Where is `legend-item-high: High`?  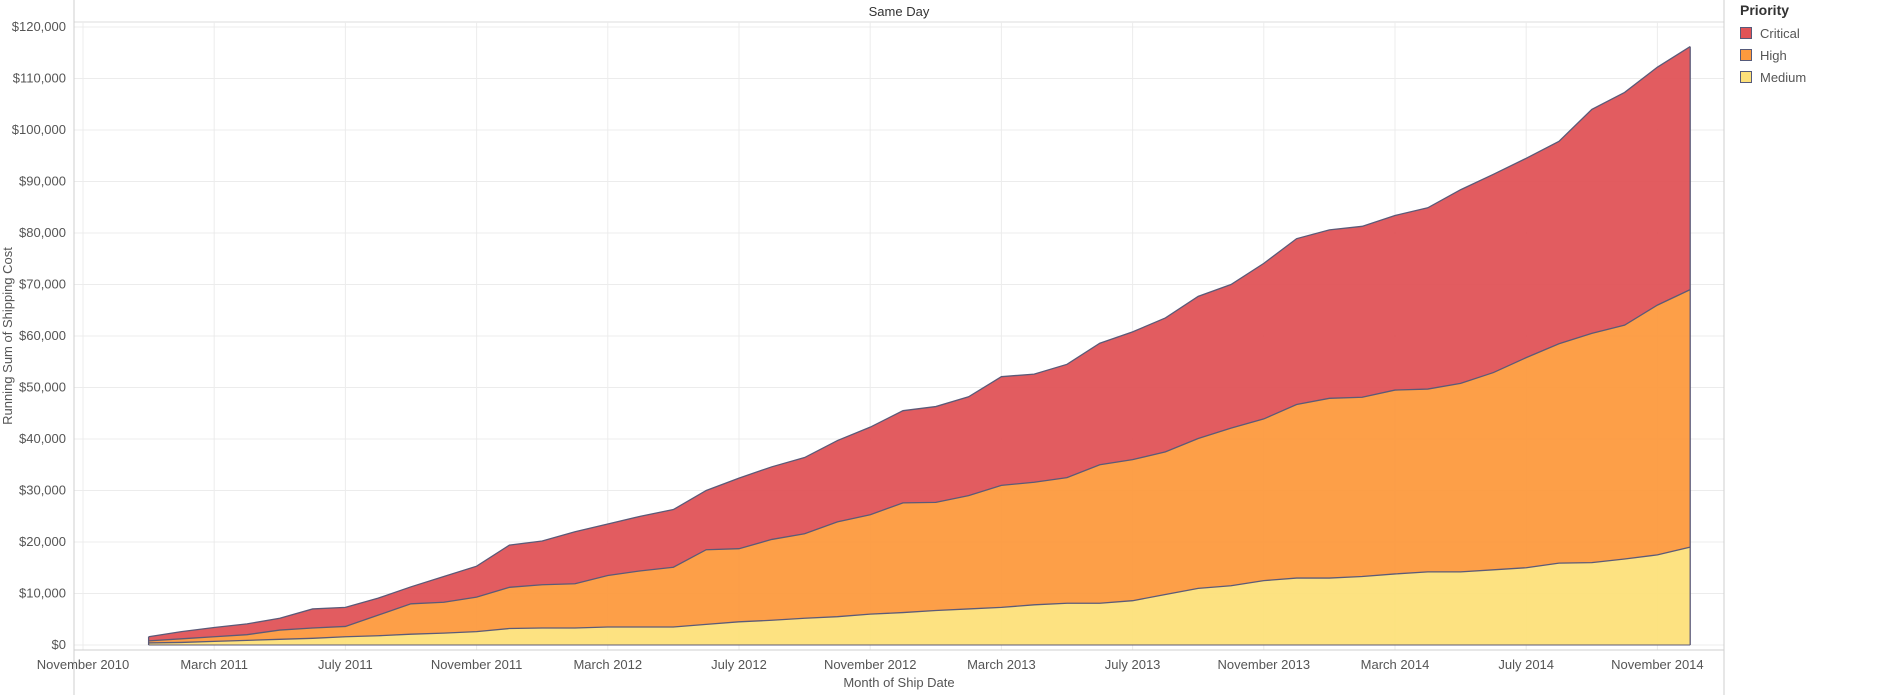 legend-item-high: High is located at coordinates (1815, 55).